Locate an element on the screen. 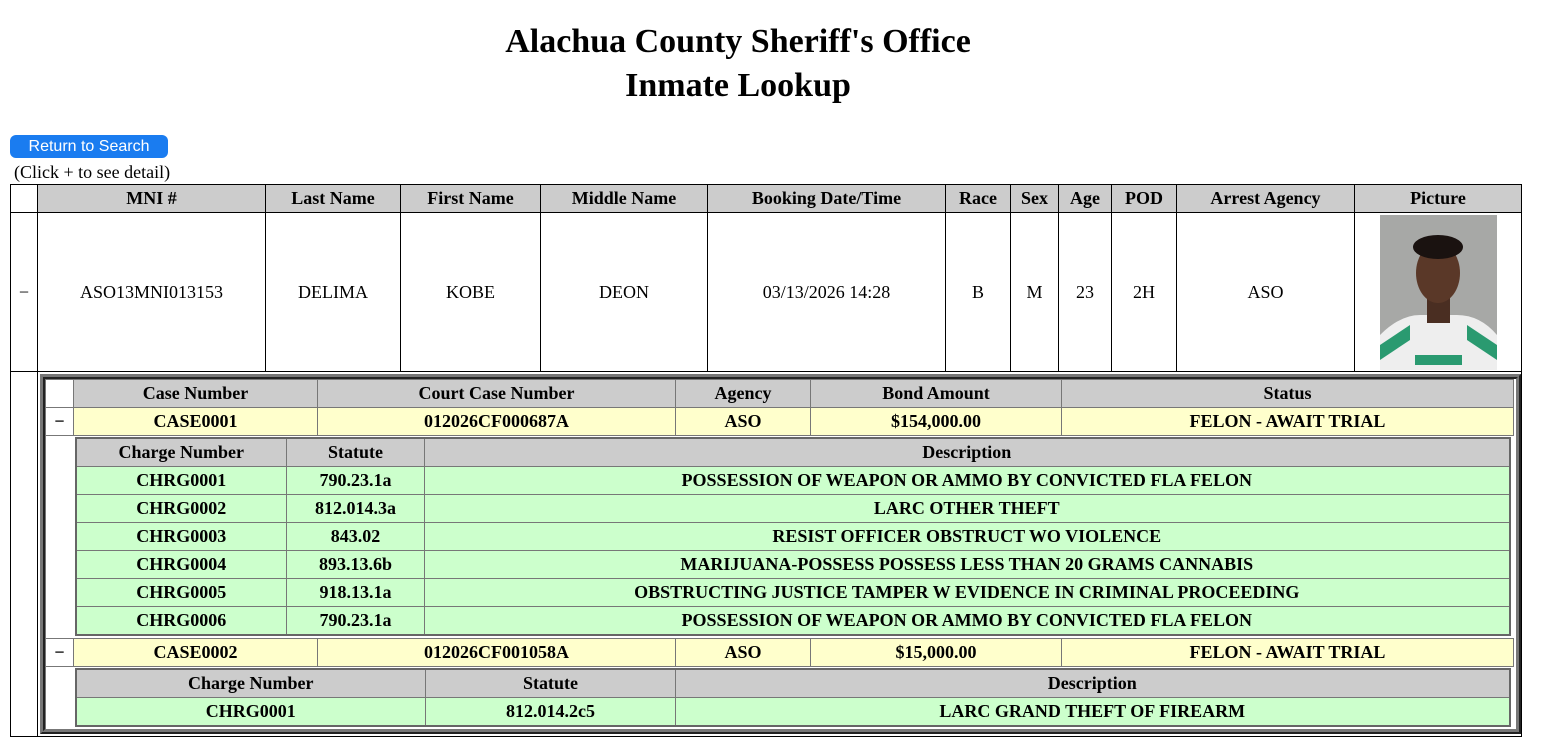 The height and width of the screenshot is (740, 1546). case-header: Bond Amount is located at coordinates (936, 393).